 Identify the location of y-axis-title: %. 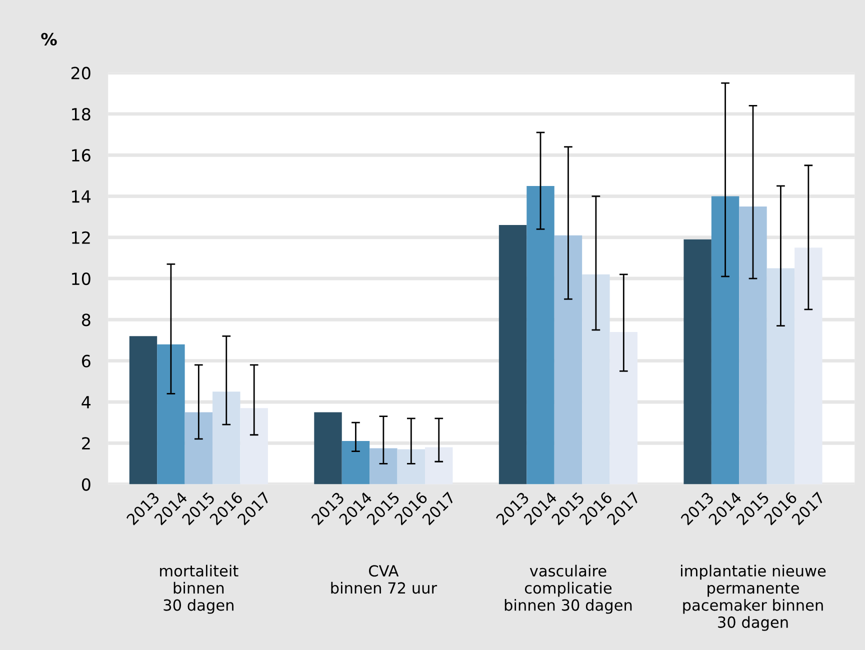
(49, 39).